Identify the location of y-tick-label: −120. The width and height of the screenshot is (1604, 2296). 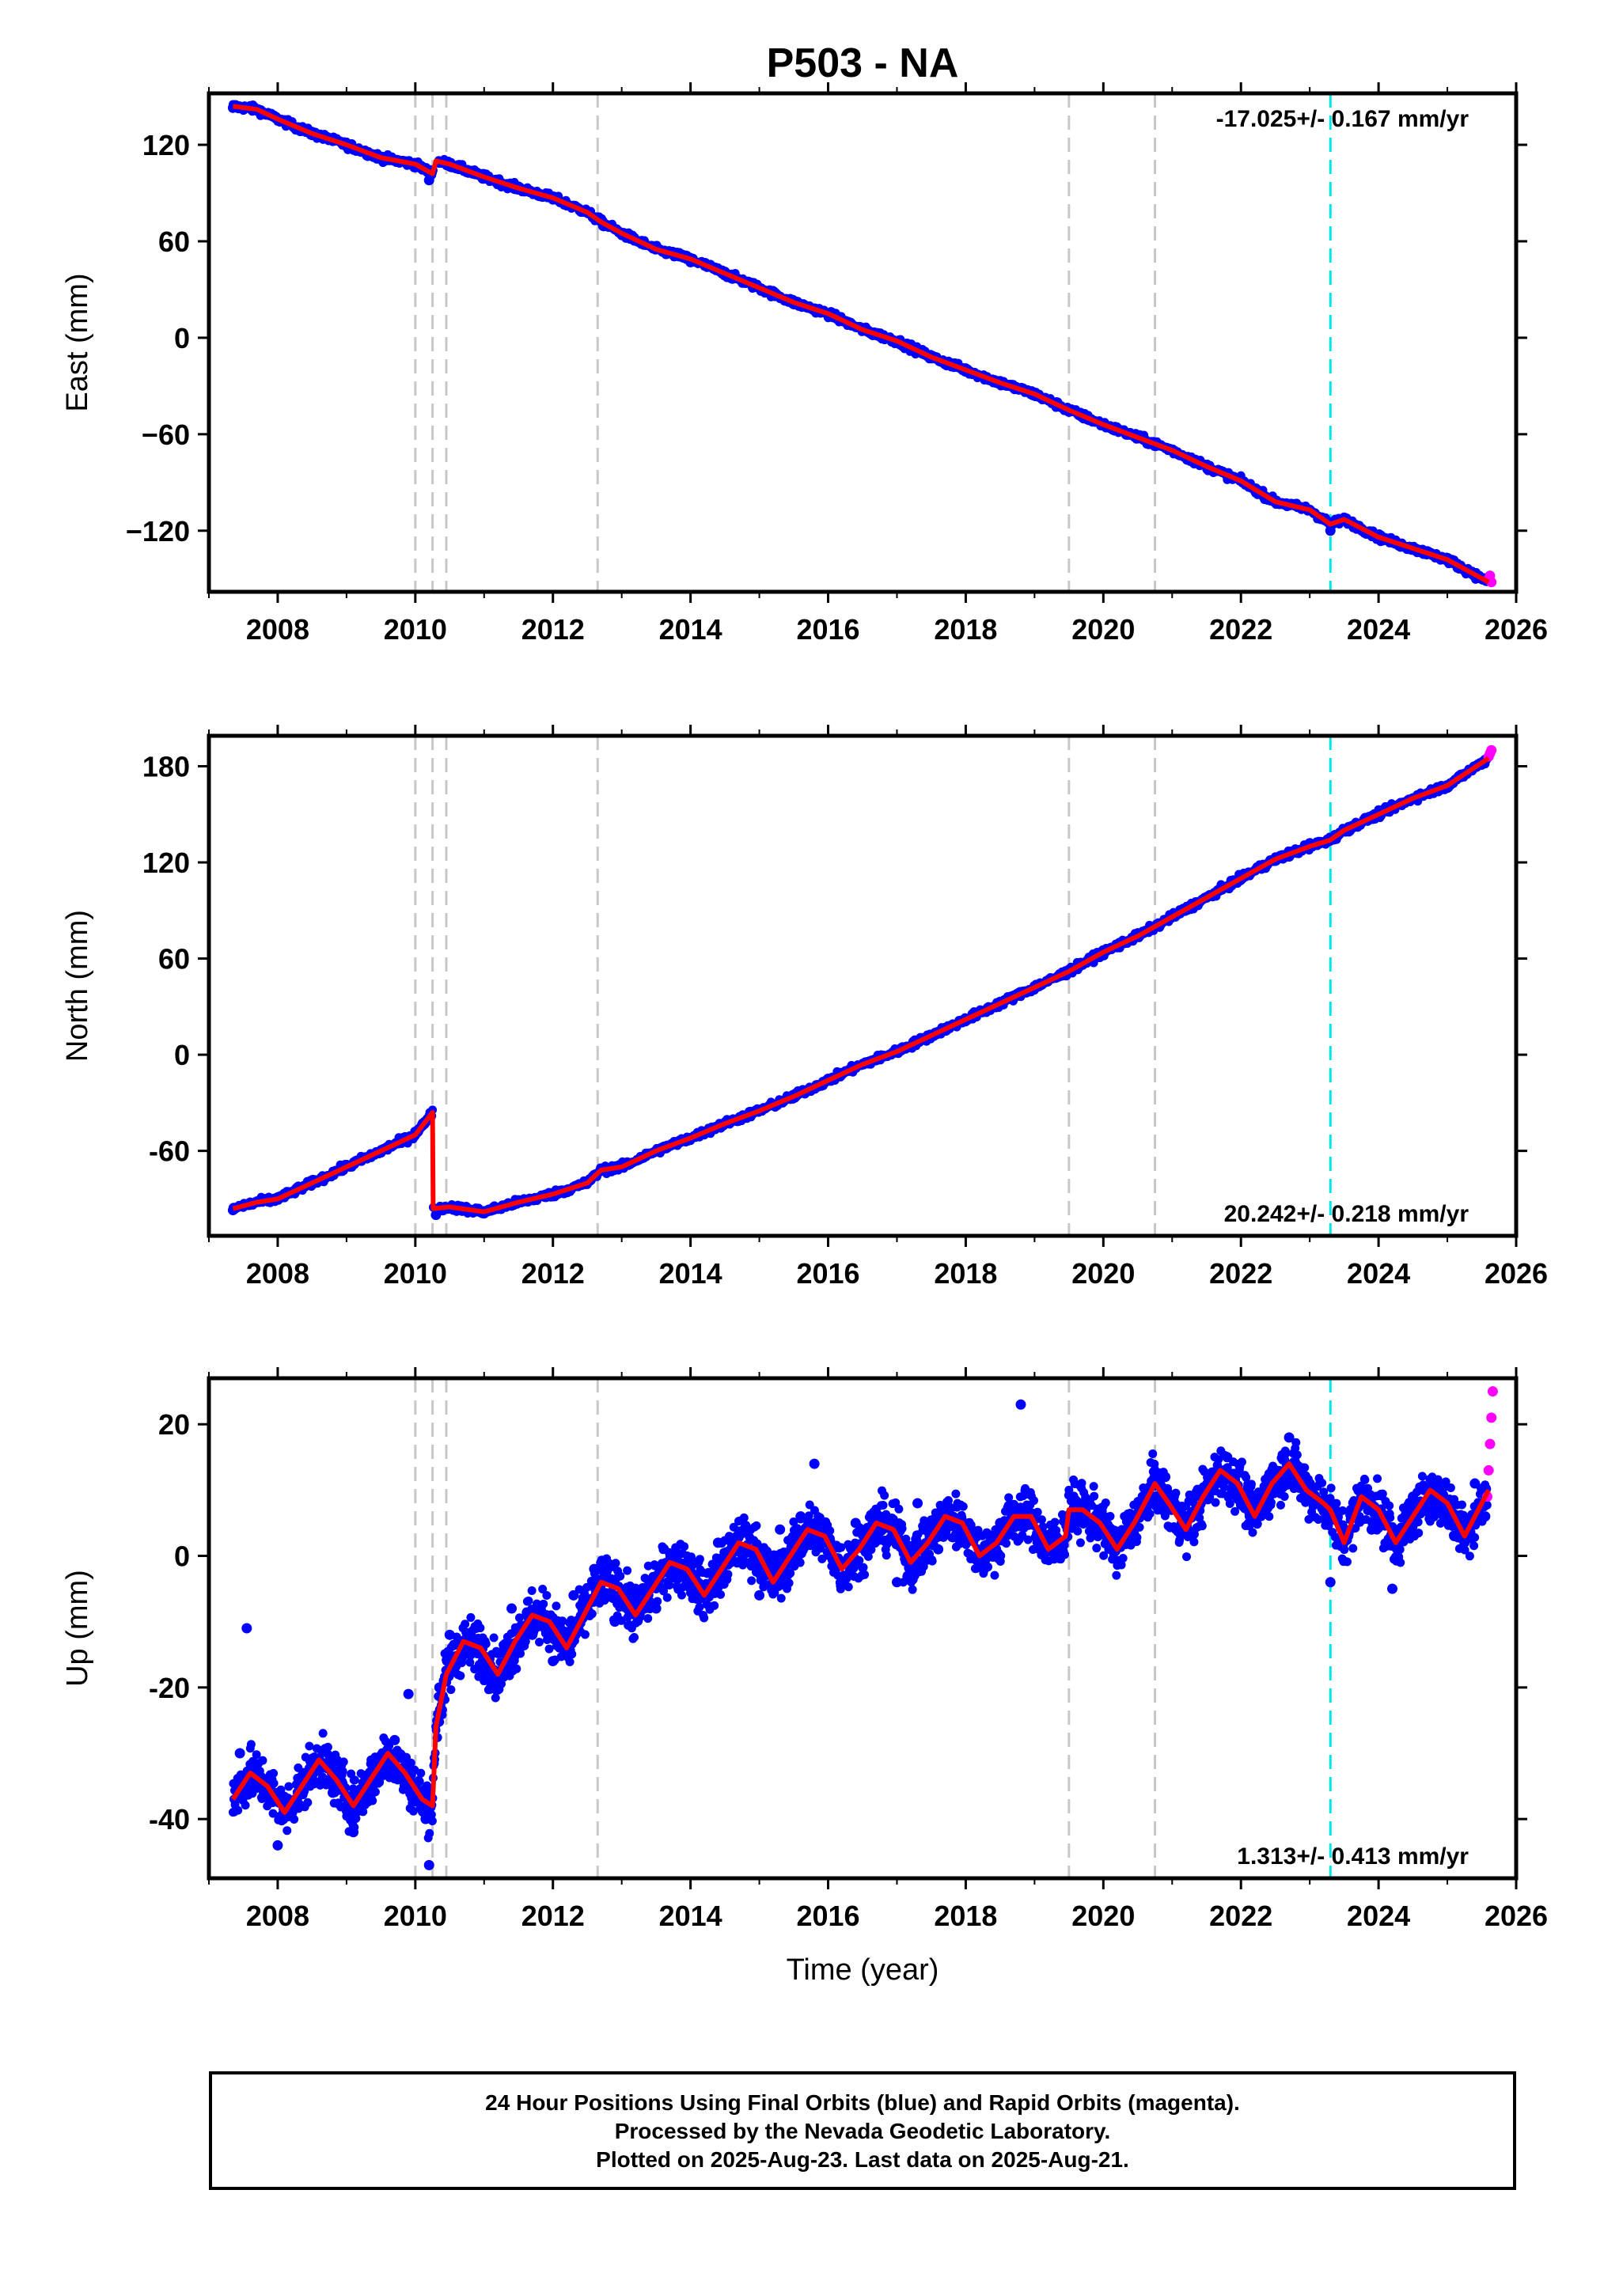
(158, 531).